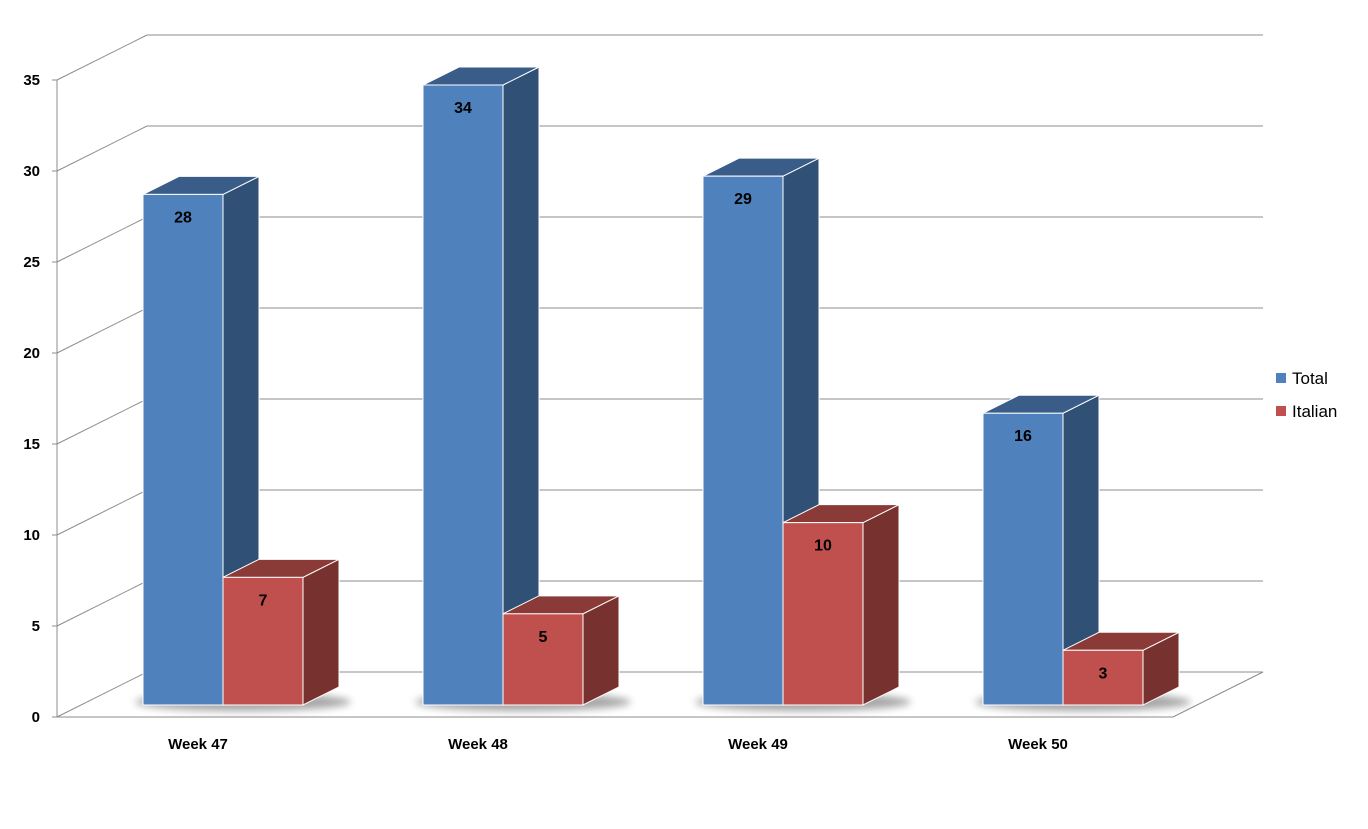 Image resolution: width=1368 pixels, height=829 pixels. I want to click on y-tick-label: 35, so click(31, 80).